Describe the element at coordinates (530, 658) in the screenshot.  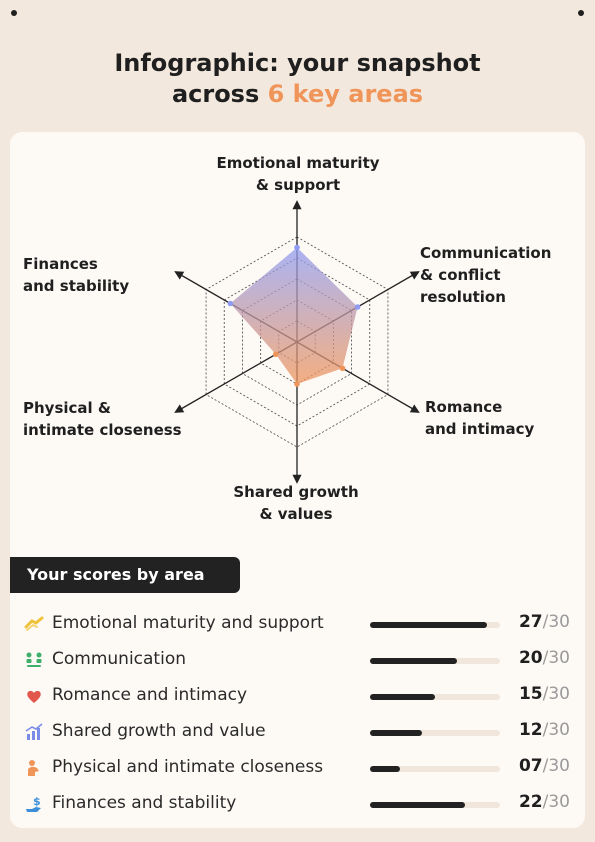
I see `score-number: 20` at that location.